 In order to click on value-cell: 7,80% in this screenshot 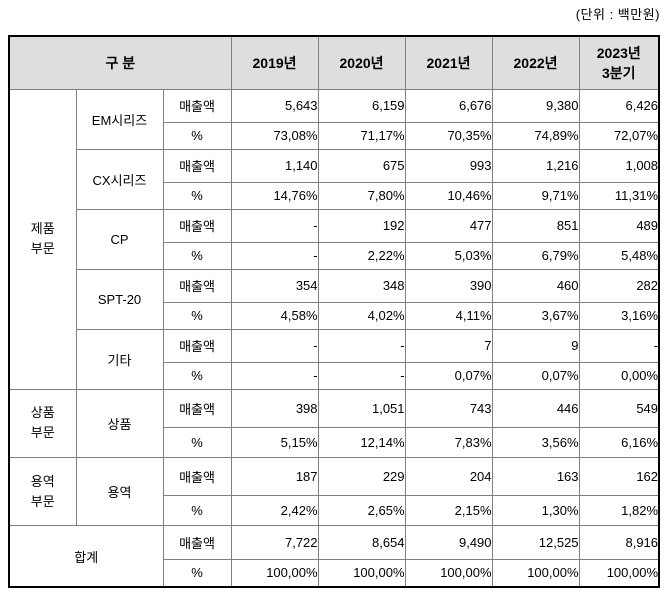, I will do `click(361, 195)`.